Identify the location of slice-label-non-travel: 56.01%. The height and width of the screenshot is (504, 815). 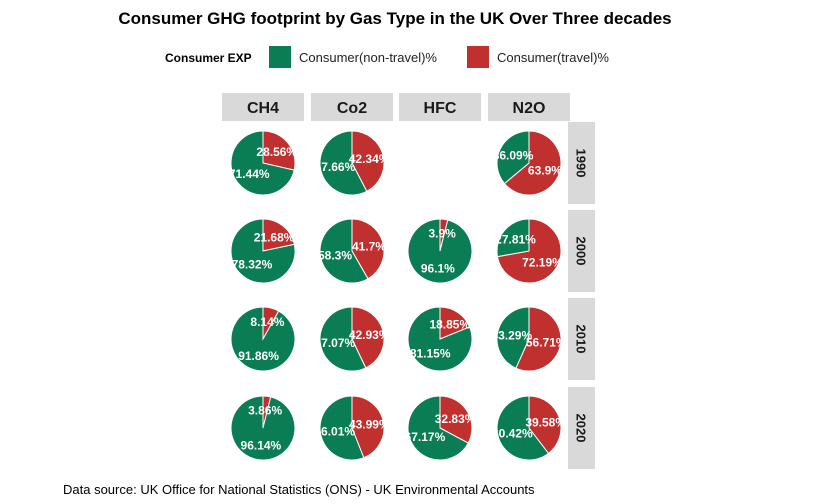
(334, 431).